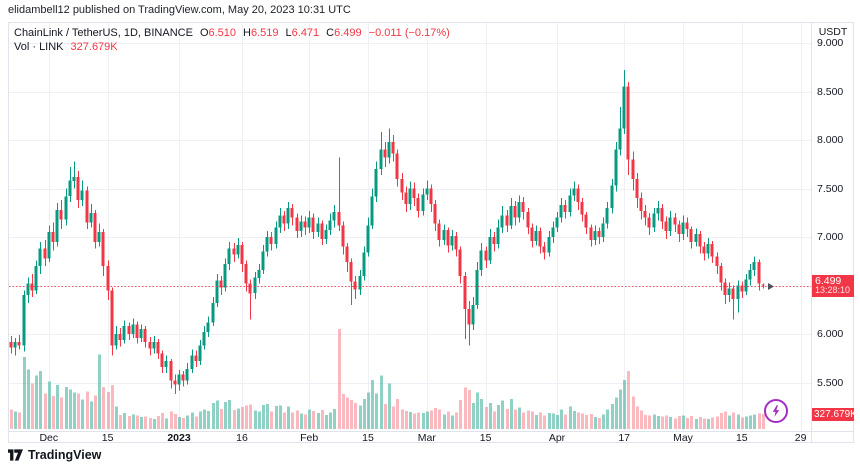  I want to click on lightning-boost-button, so click(776, 411).